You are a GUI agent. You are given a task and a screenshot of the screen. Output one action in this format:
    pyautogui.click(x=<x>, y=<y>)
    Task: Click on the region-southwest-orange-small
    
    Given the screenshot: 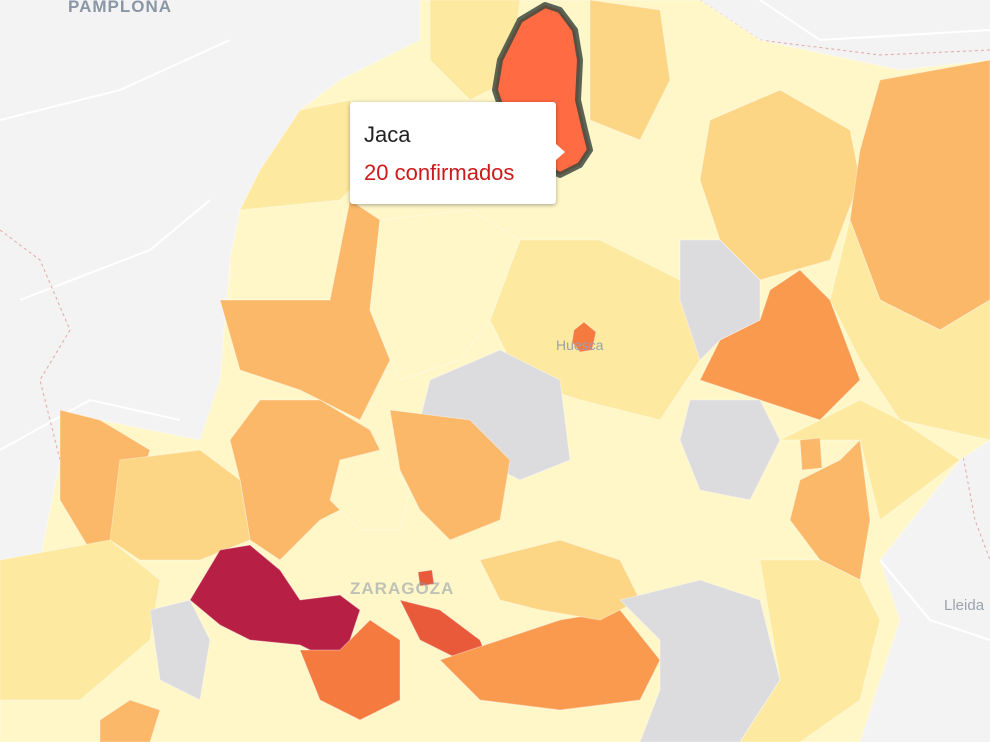 What is the action you would take?
    pyautogui.click(x=130, y=720)
    